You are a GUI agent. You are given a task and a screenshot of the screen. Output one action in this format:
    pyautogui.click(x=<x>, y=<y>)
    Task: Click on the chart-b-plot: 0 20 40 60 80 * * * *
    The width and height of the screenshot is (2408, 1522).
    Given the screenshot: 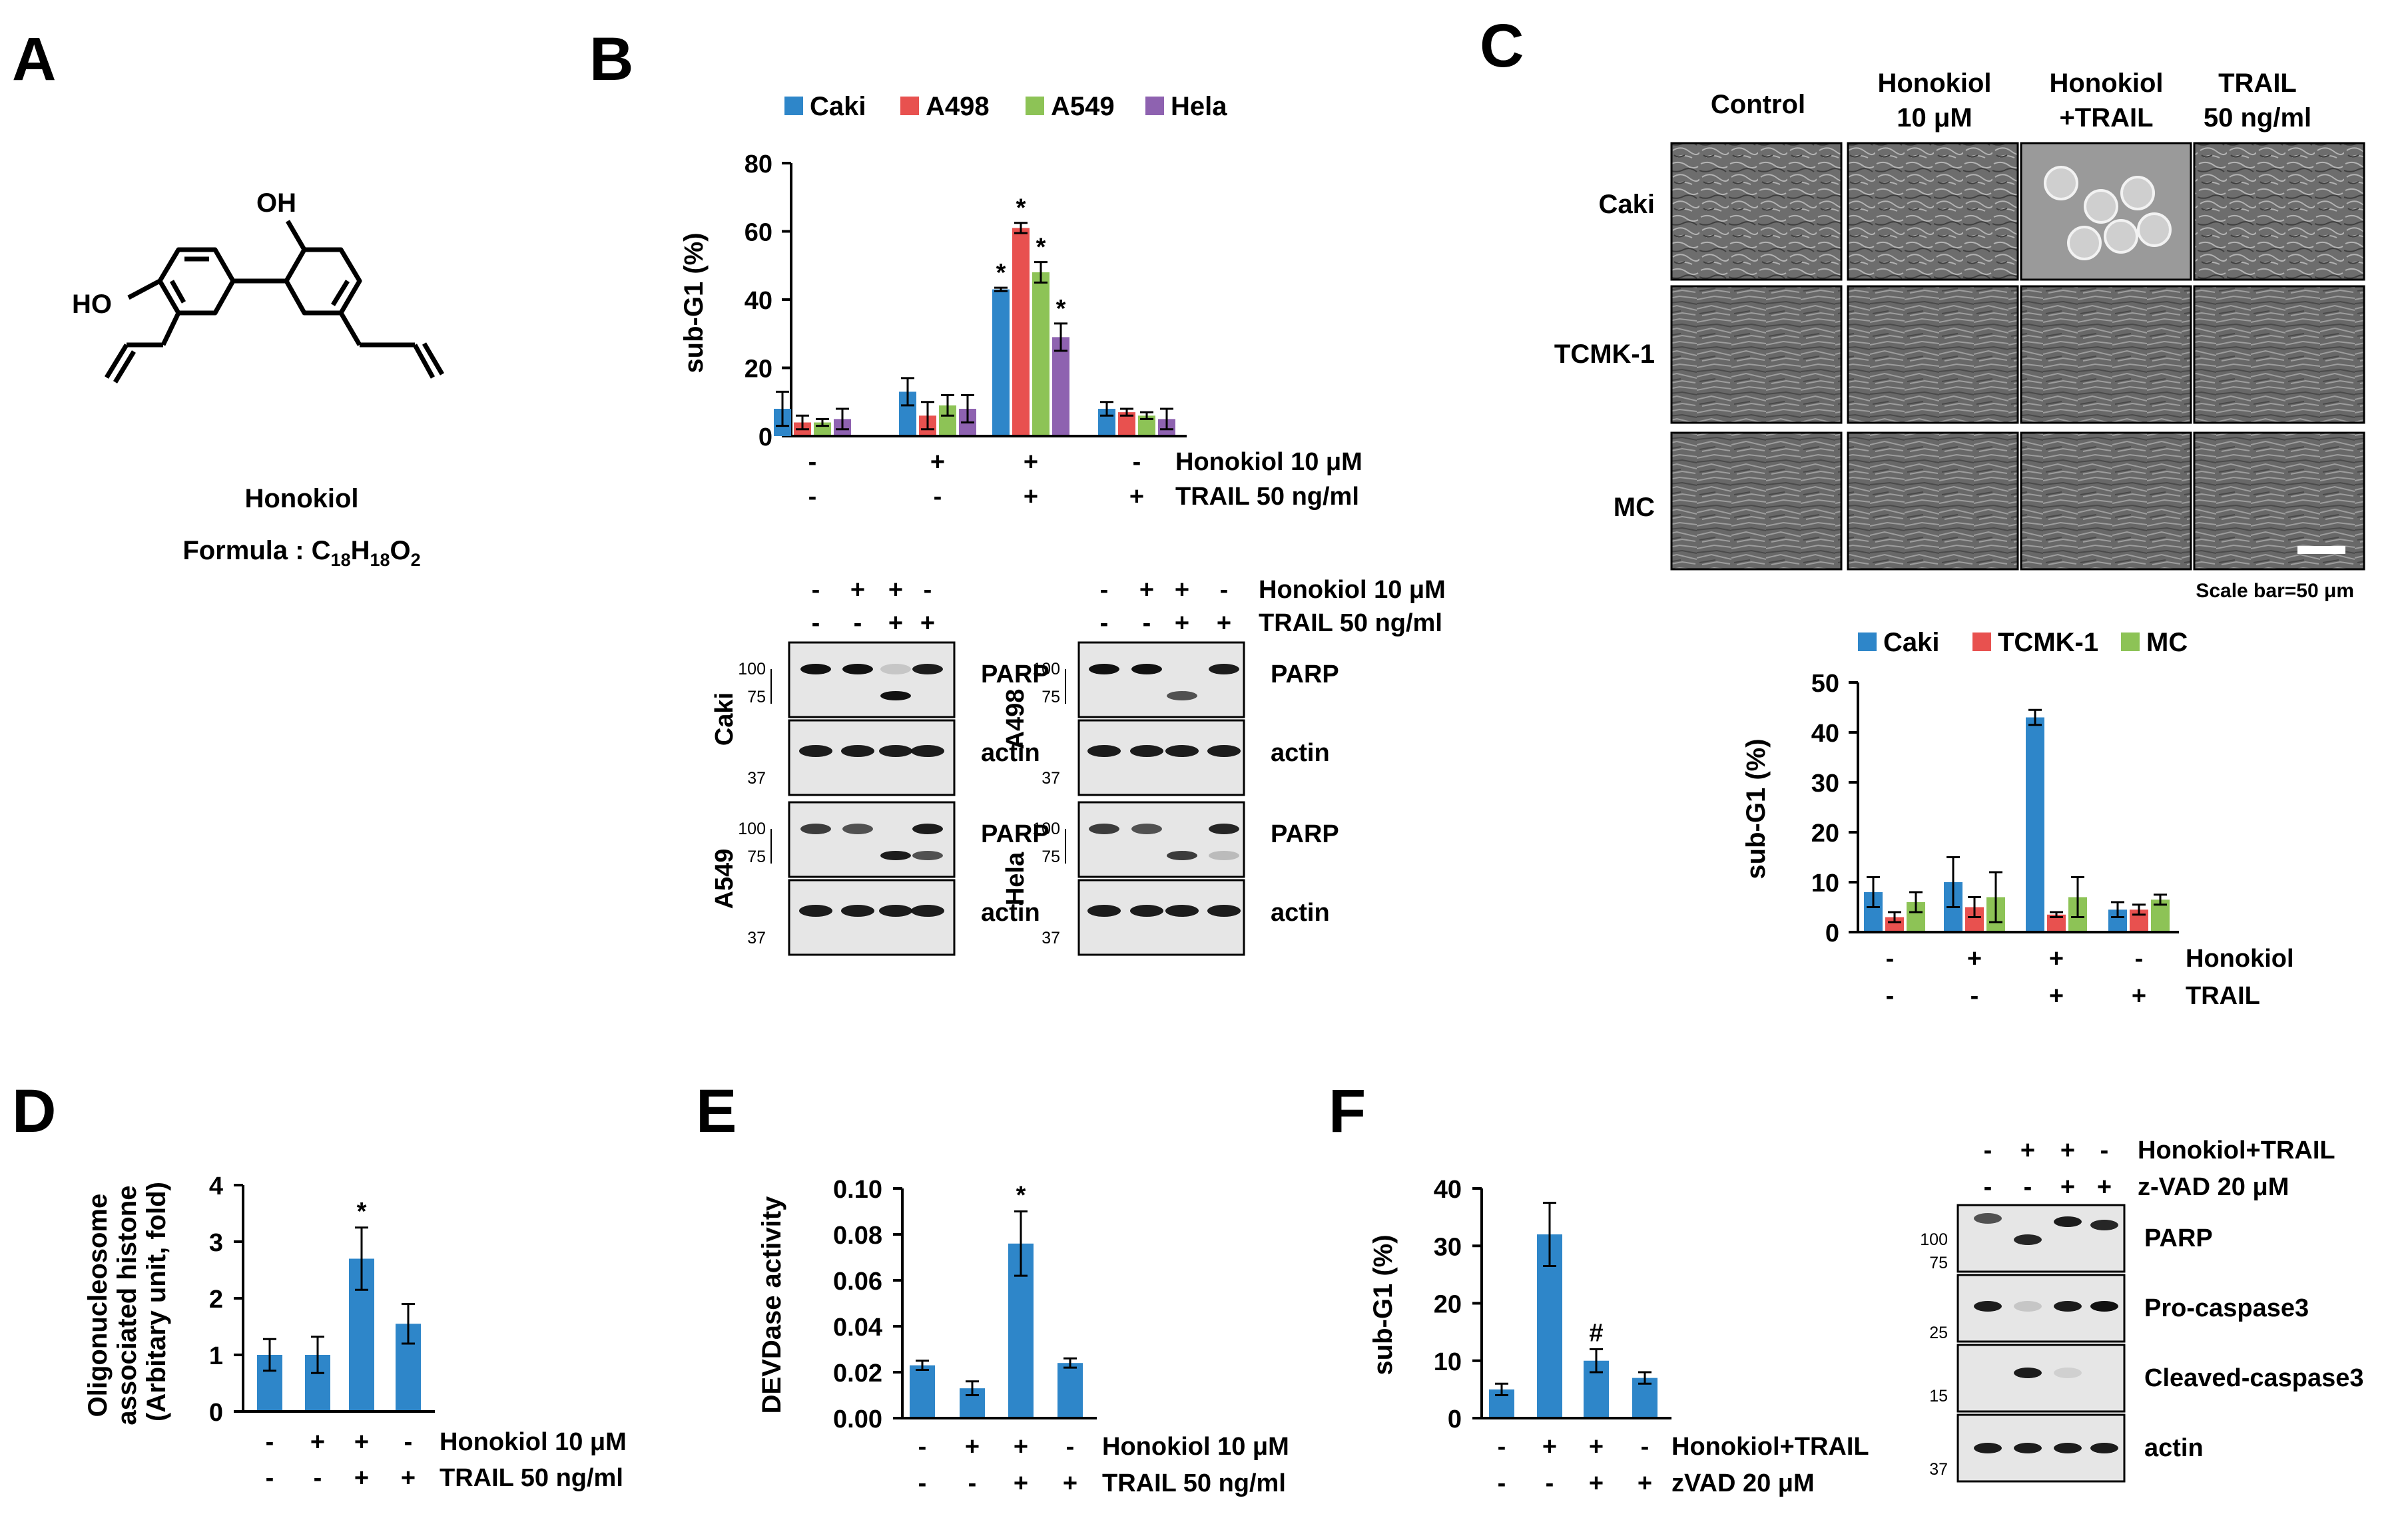 What is the action you would take?
    pyautogui.click(x=966, y=301)
    